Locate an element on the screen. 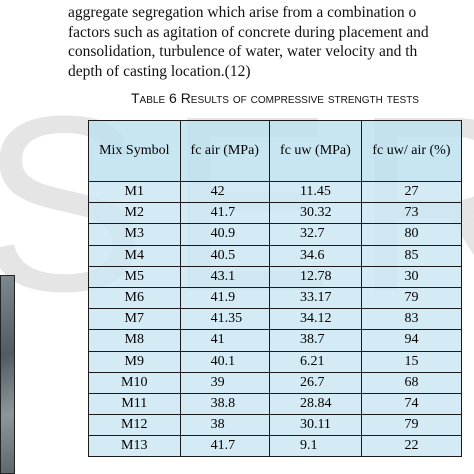 The width and height of the screenshot is (474, 474). table-cell: M3 is located at coordinates (134, 234).